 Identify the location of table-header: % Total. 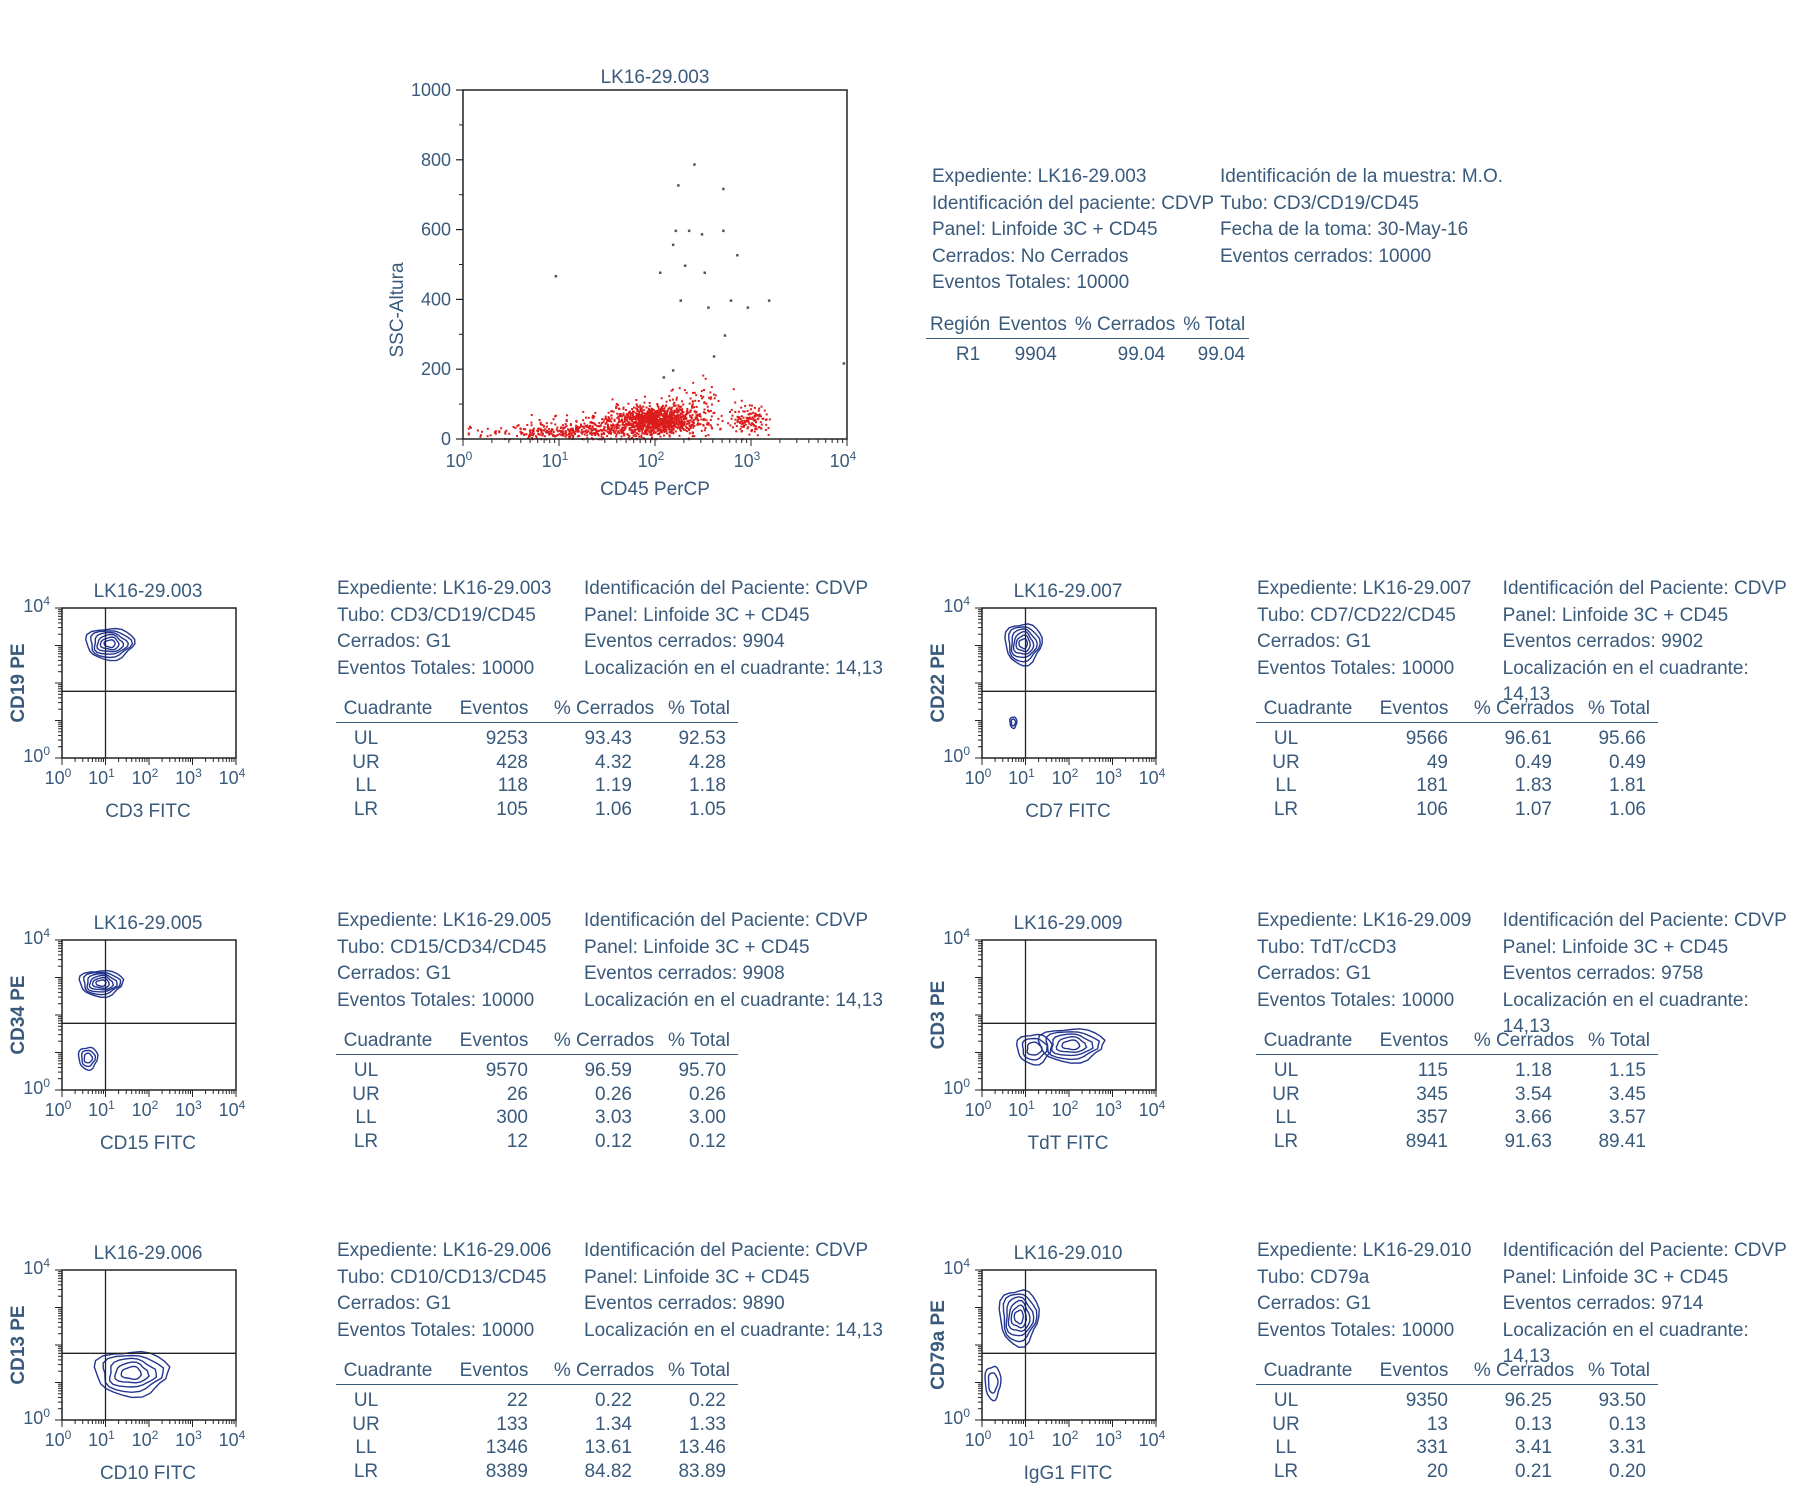
(1619, 1042).